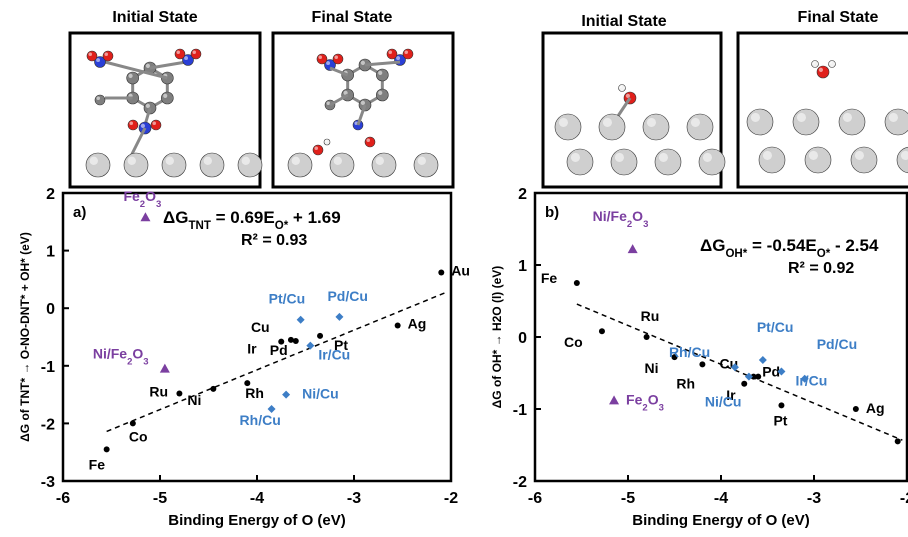  Describe the element at coordinates (573, 342) in the screenshot. I see `point-label-co: Co` at that location.